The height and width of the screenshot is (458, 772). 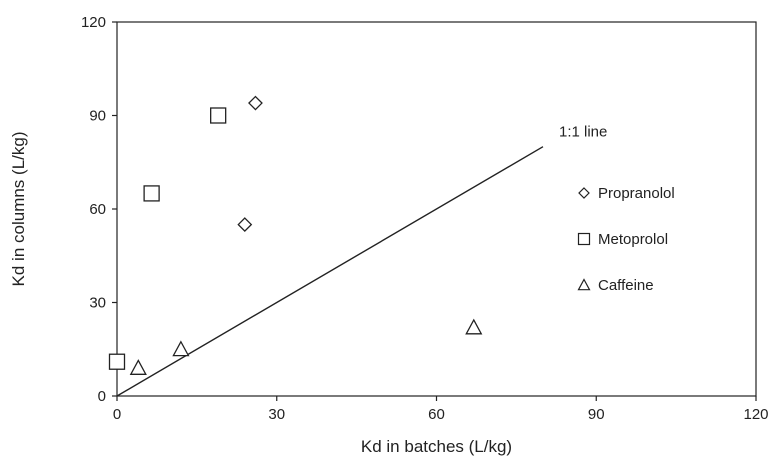 What do you see at coordinates (584, 239) in the screenshot?
I see `legend-marker-metoprolol` at bounding box center [584, 239].